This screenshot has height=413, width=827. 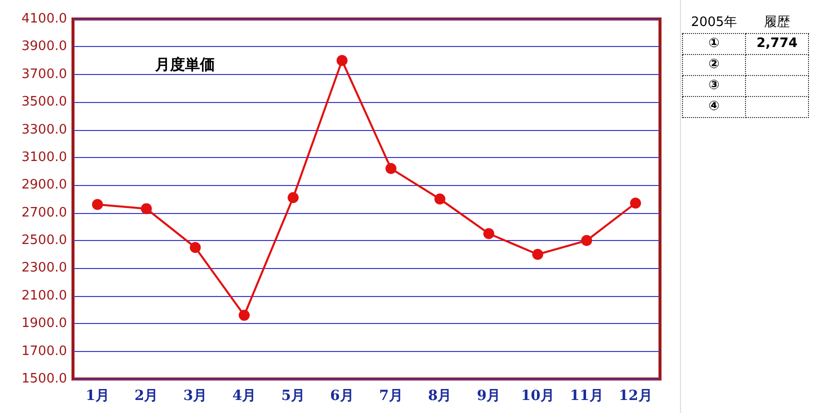 I want to click on y-tick-label: 2300.0, so click(x=44, y=268).